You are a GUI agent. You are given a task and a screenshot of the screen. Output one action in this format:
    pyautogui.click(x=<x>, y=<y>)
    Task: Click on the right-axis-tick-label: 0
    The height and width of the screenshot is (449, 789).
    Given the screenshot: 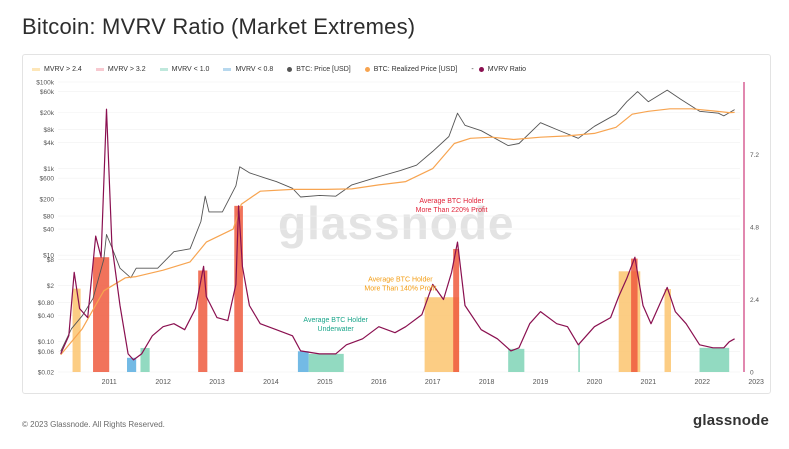 What is the action you would take?
    pyautogui.click(x=752, y=373)
    